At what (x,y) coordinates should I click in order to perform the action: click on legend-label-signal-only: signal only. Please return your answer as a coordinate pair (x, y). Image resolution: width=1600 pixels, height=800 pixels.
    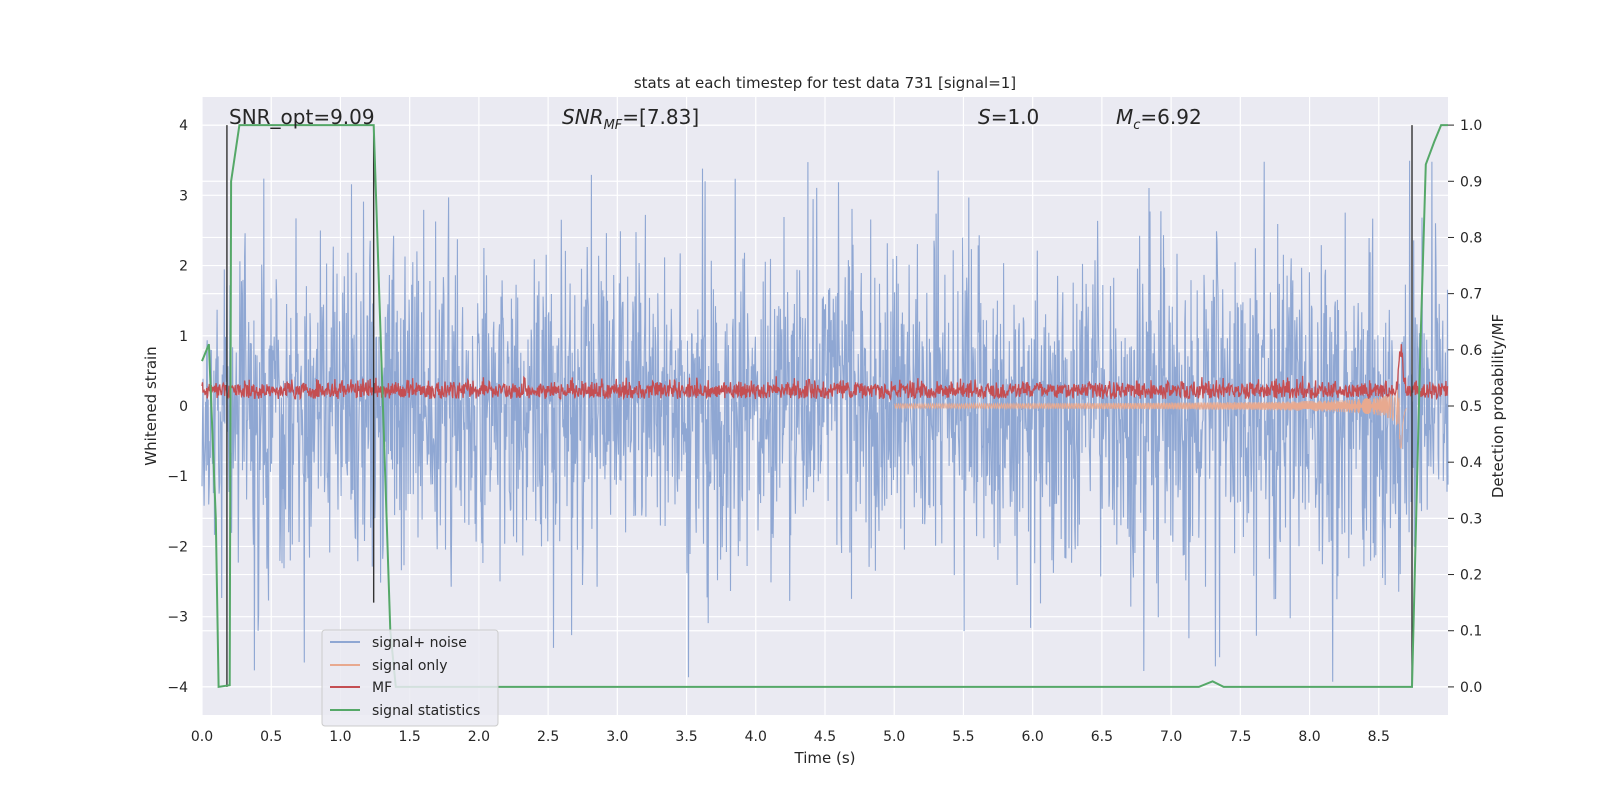
    Looking at the image, I should click on (409, 666).